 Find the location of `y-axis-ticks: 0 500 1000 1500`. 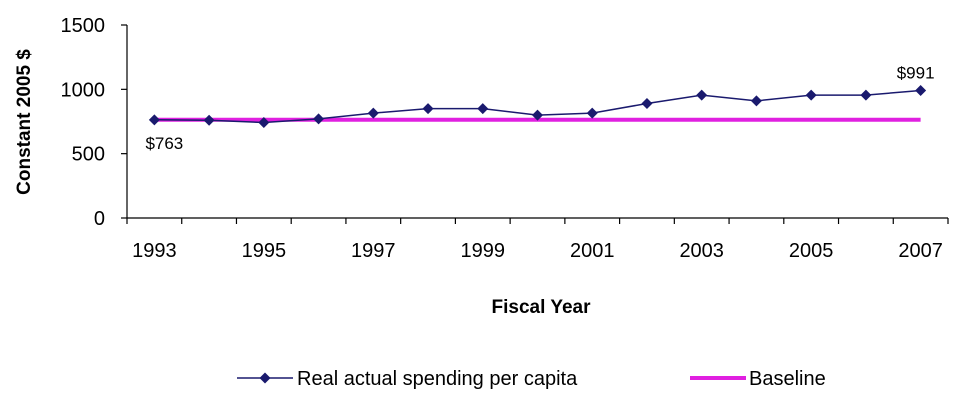

y-axis-ticks: 0 500 1000 1500 is located at coordinates (94, 122).